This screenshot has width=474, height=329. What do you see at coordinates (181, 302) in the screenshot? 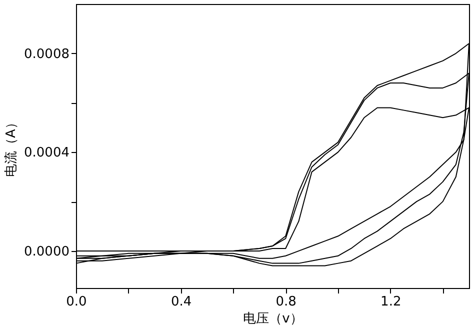
I see `x-tick-label: 0.4` at bounding box center [181, 302].